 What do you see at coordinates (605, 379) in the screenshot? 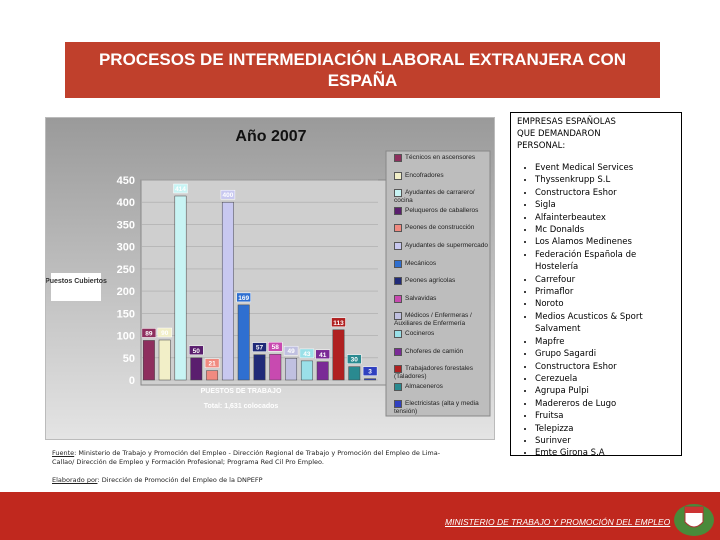
I see `company: Cerezuela` at bounding box center [605, 379].